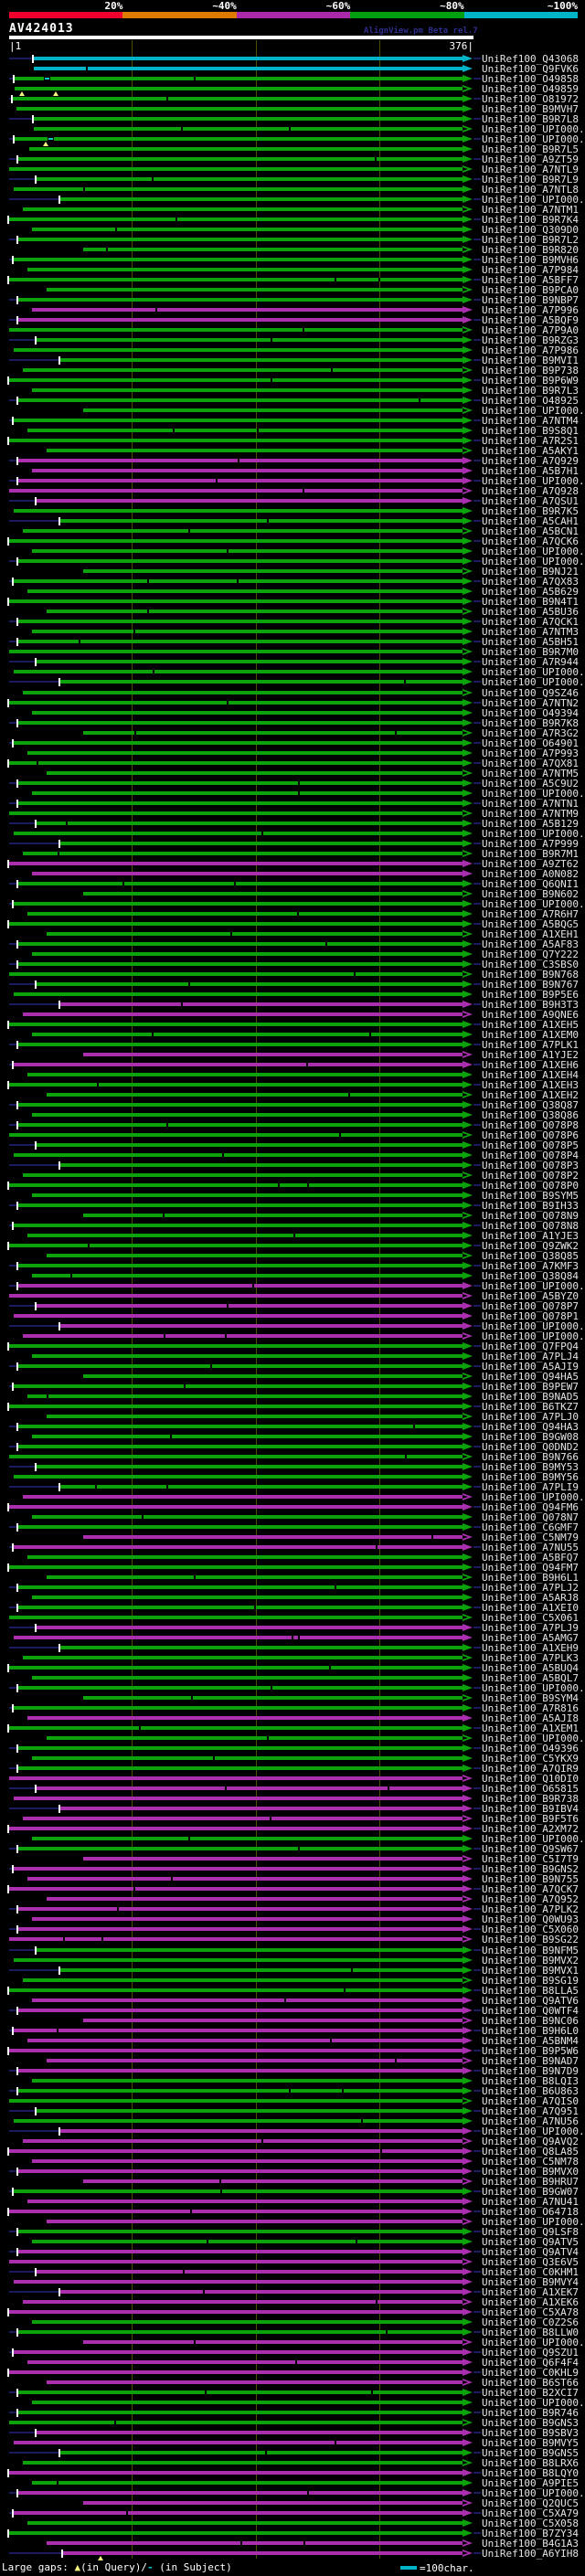 The height and width of the screenshot is (2576, 585). I want to click on hit-label: UniRef100_A5B7H1, so click(531, 471).